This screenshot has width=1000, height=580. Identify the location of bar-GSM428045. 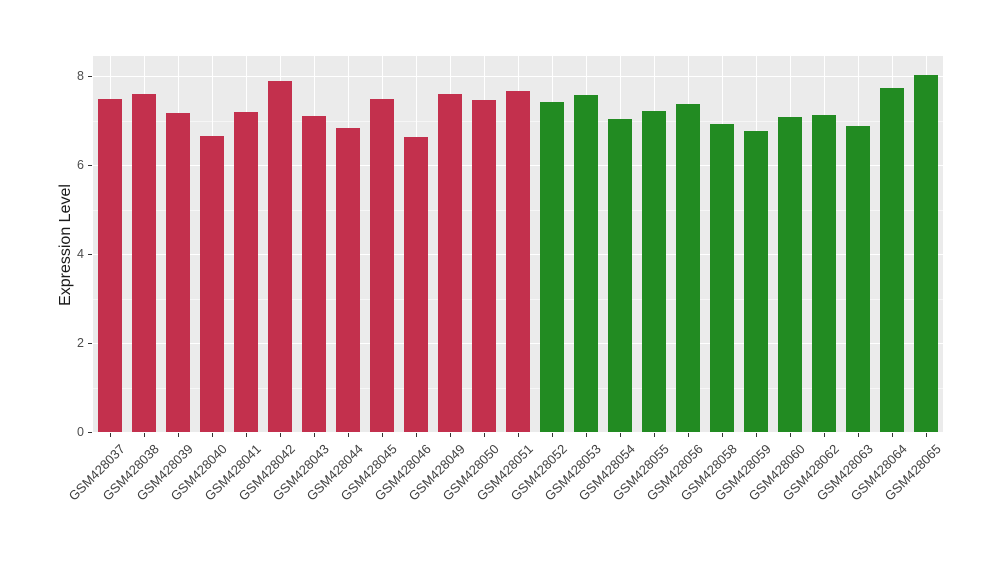
(382, 265).